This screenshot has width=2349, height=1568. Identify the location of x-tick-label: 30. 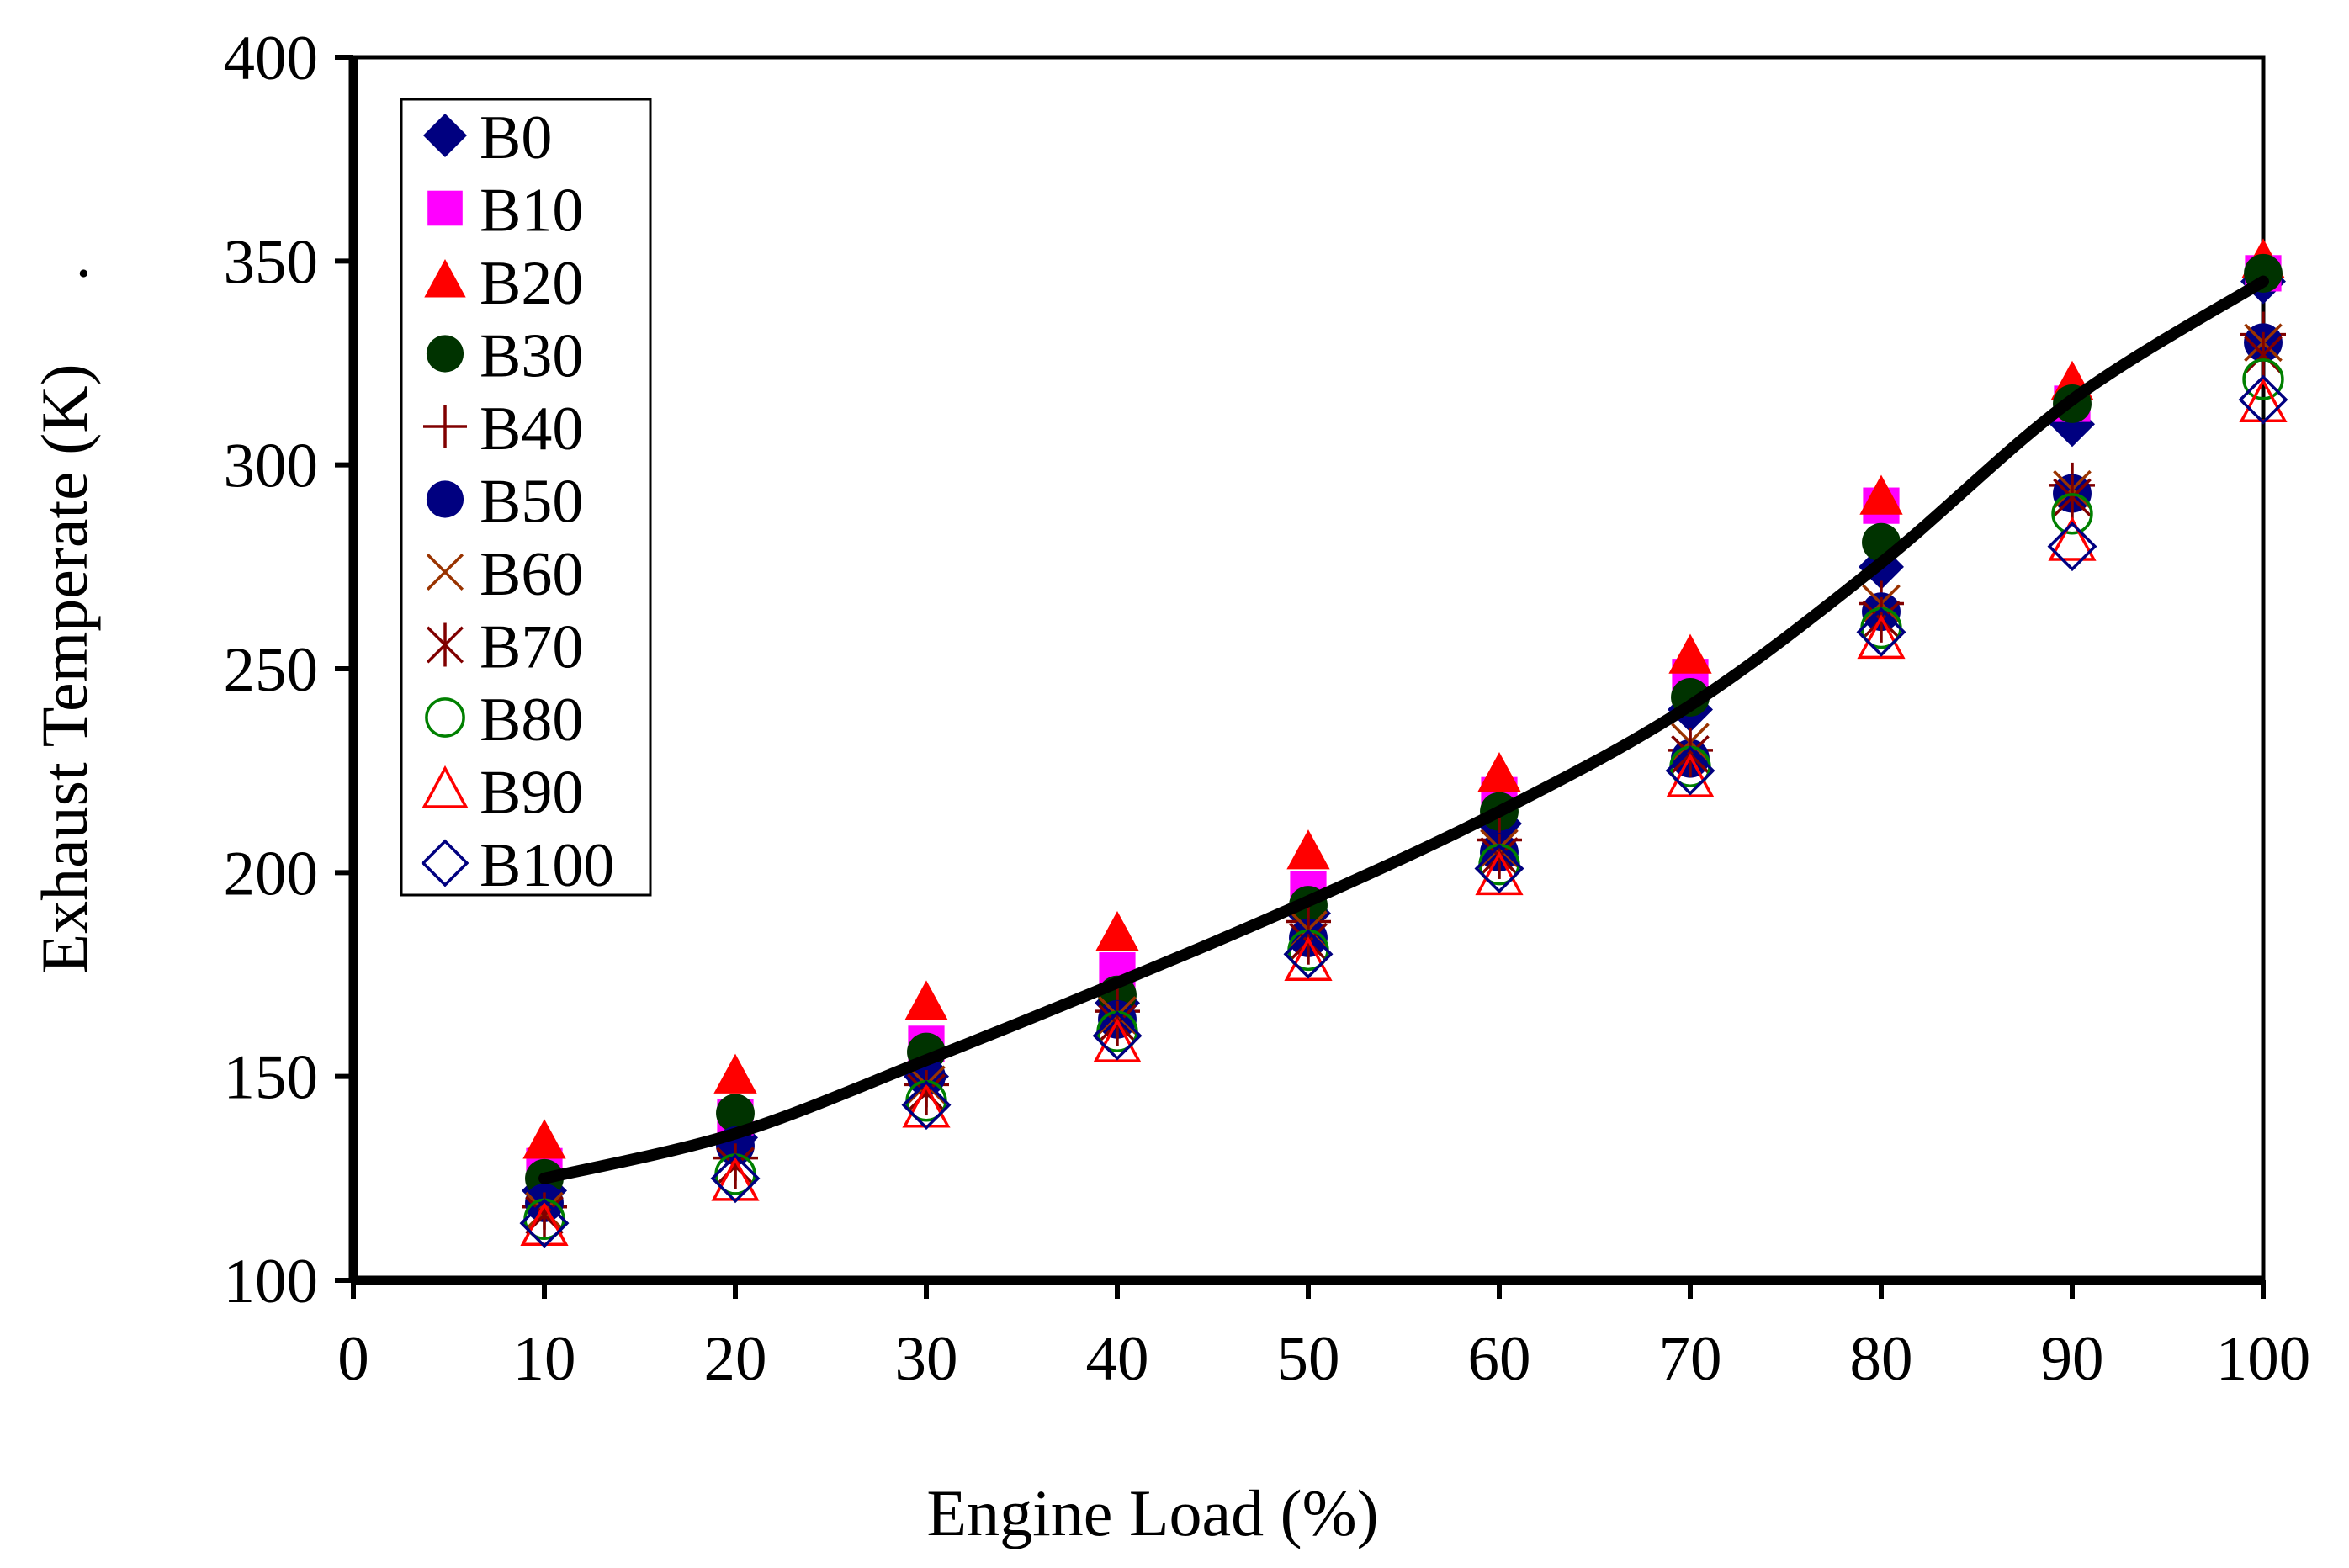
(926, 1359).